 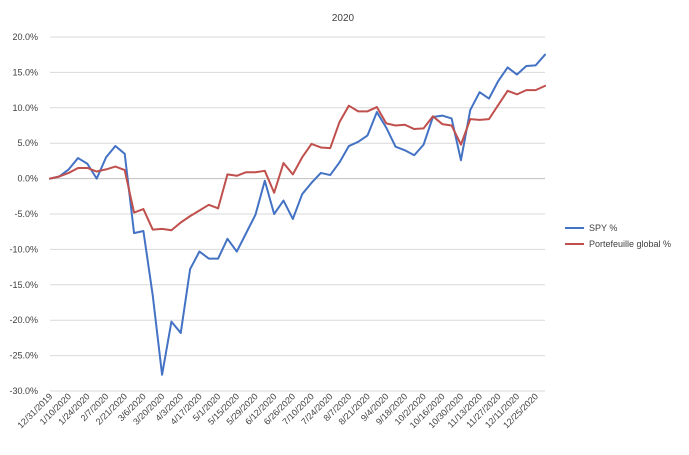 What do you see at coordinates (23, 285) in the screenshot?
I see `y-tick-label: -15.0%` at bounding box center [23, 285].